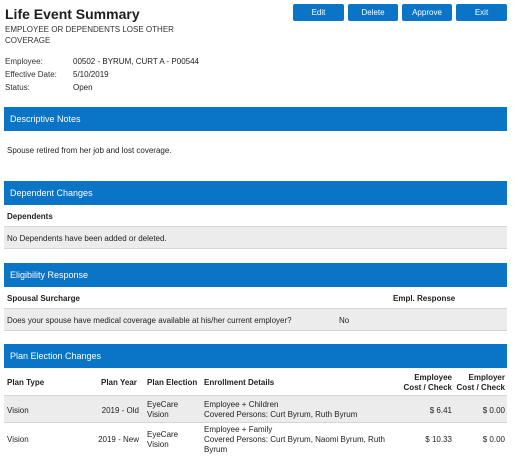  I want to click on approve-button: Approve, so click(427, 12).